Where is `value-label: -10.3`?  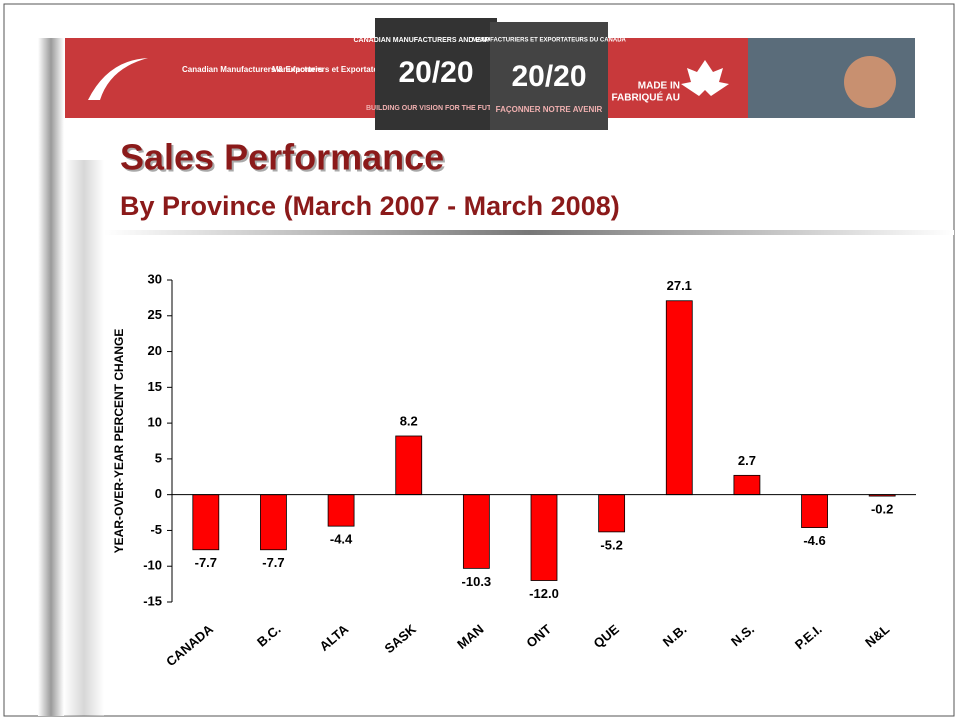
value-label: -10.3 is located at coordinates (477, 581).